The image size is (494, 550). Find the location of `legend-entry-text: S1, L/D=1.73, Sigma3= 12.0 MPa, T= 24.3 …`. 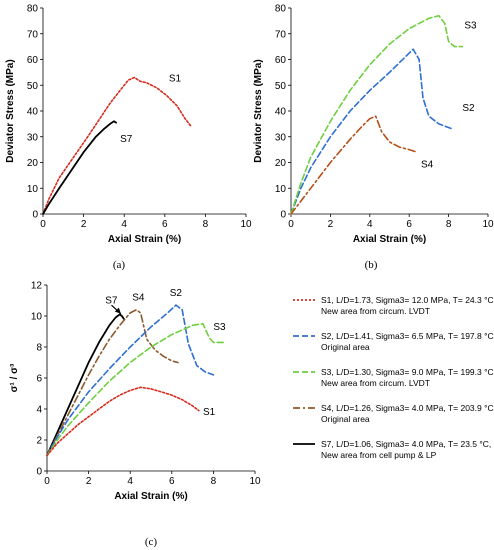

legend-entry-text: S1, L/D=1.73, Sigma3= 12.0 MPa, T= 24.3 … is located at coordinates (407, 300).